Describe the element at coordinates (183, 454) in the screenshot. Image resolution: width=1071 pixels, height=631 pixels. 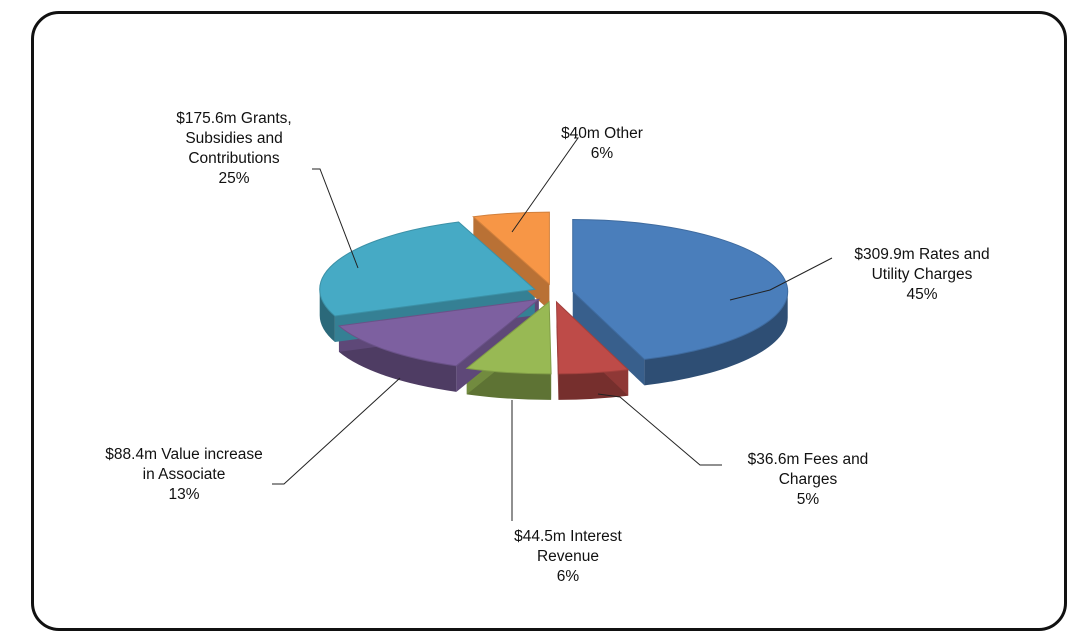
I see `slice-label-line: $88.4m Value increase` at that location.